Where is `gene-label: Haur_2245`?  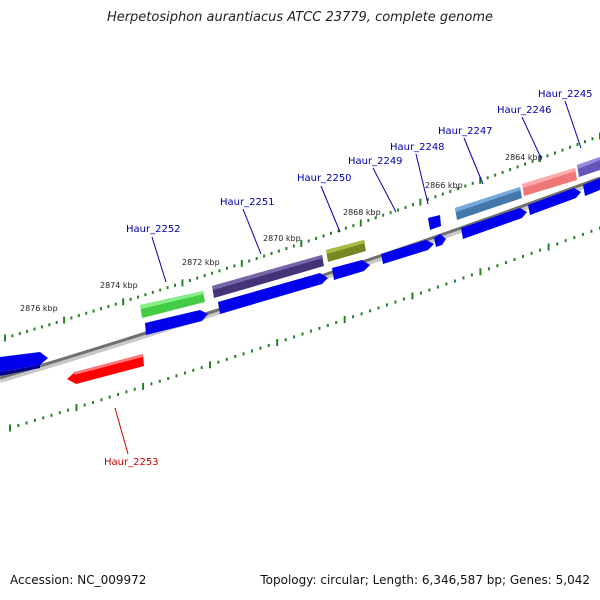
gene-label: Haur_2245 is located at coordinates (565, 94).